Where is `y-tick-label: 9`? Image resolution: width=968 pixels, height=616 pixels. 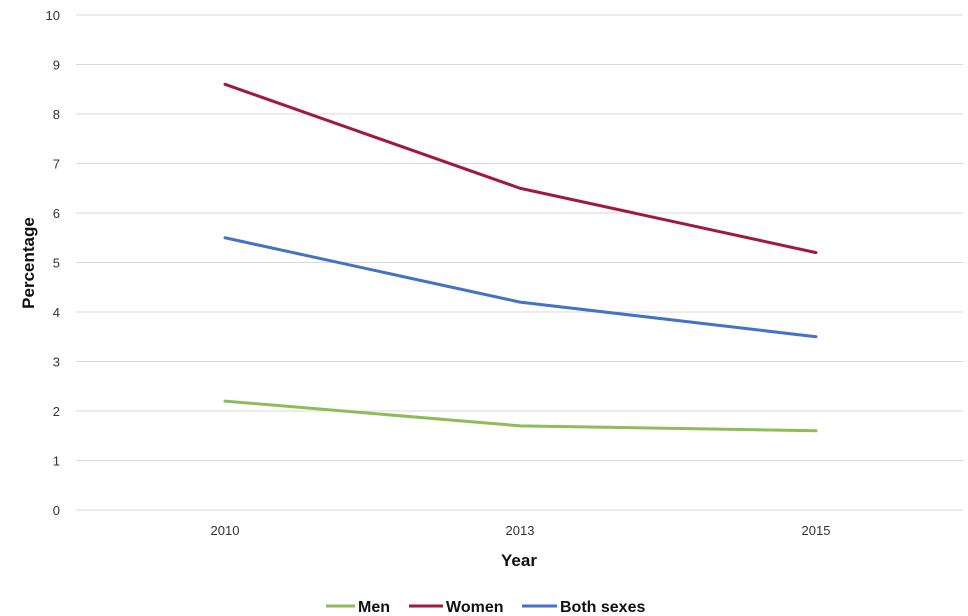 y-tick-label: 9 is located at coordinates (56, 65).